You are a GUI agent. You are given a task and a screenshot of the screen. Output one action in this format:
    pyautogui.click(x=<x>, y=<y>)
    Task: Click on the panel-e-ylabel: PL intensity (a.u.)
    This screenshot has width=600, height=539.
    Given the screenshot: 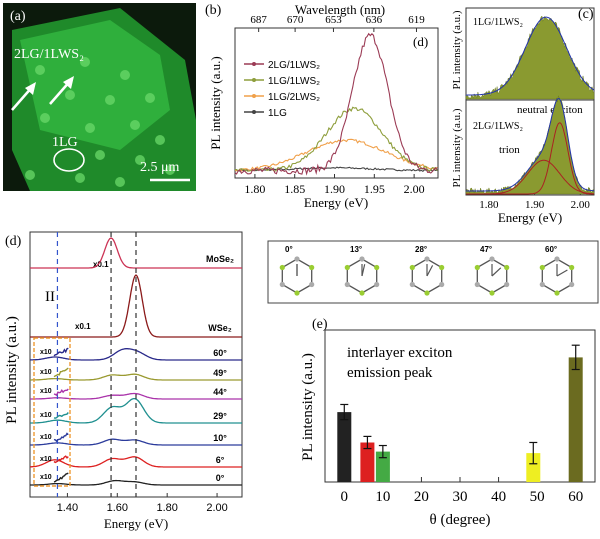 What is the action you would take?
    pyautogui.click(x=308, y=407)
    